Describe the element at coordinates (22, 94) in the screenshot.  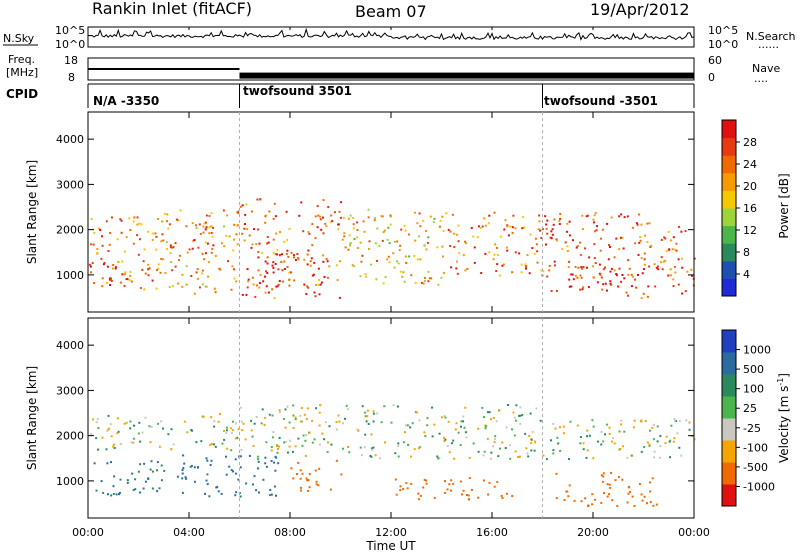
I see `cpid-label: CPID` at that location.